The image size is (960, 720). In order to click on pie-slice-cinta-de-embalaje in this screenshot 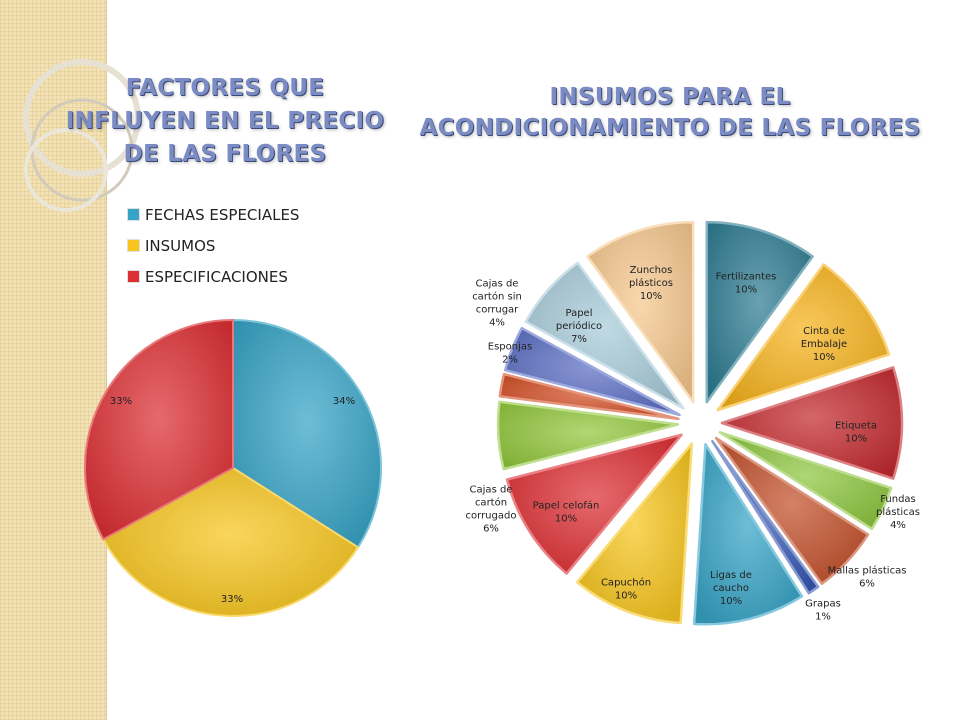, I will do `click(803, 337)`.